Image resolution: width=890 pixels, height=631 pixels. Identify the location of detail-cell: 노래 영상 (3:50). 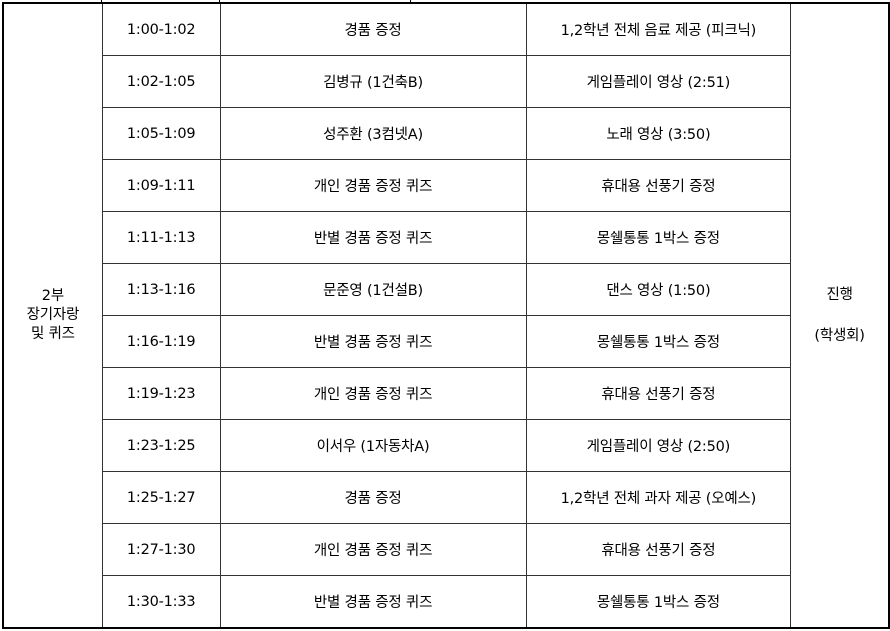
(658, 133).